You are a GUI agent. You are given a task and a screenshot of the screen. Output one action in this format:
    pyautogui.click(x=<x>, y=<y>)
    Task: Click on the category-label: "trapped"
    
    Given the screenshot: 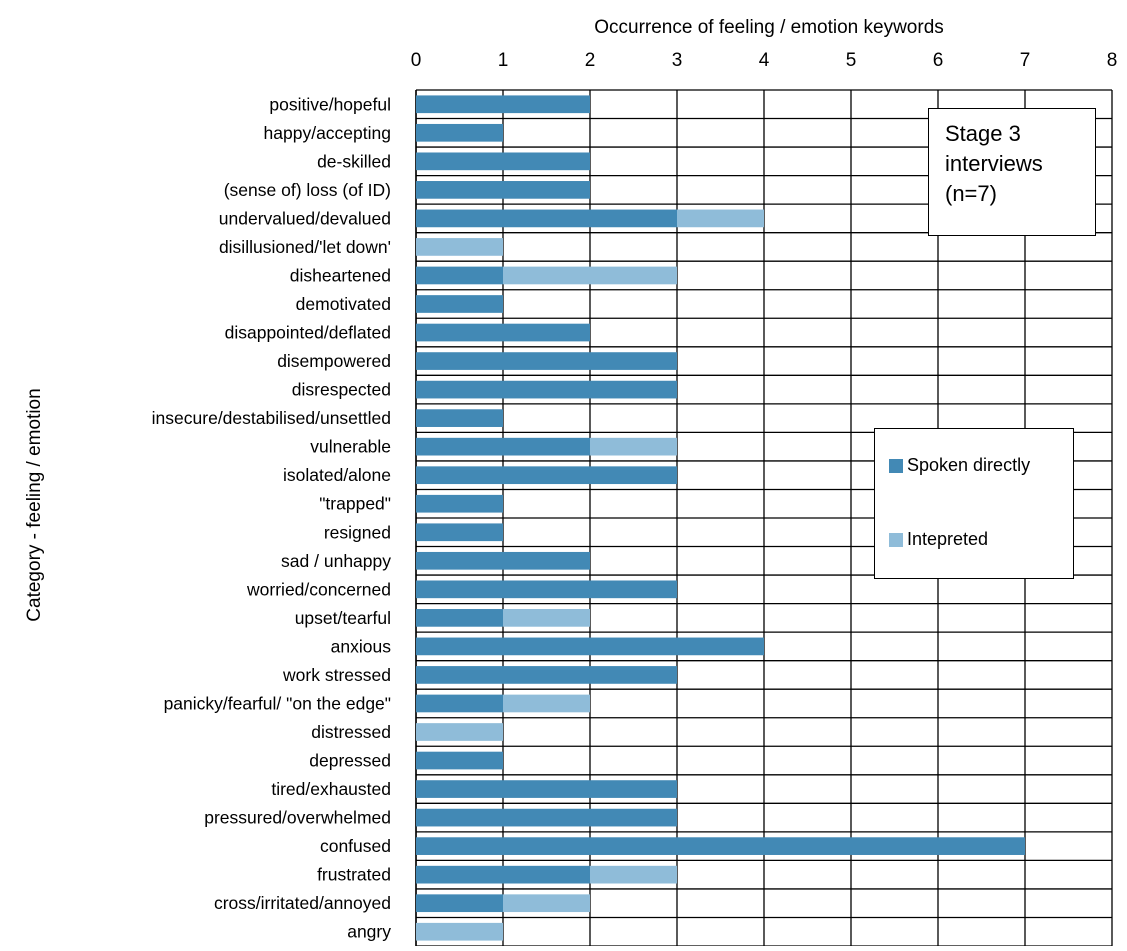 What is the action you would take?
    pyautogui.click(x=355, y=504)
    